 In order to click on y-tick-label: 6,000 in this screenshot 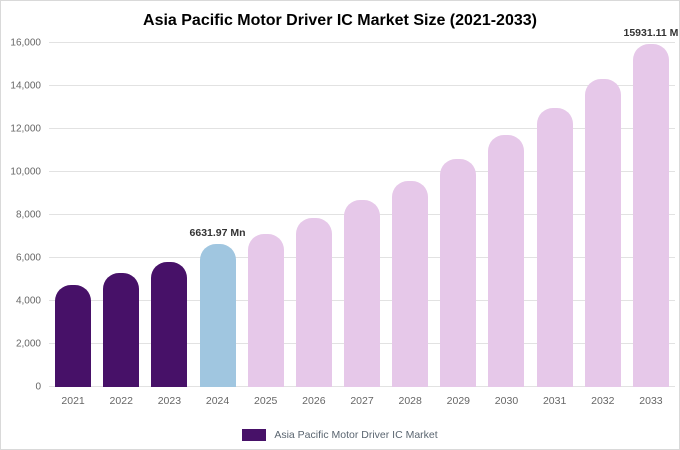, I will do `click(28, 258)`.